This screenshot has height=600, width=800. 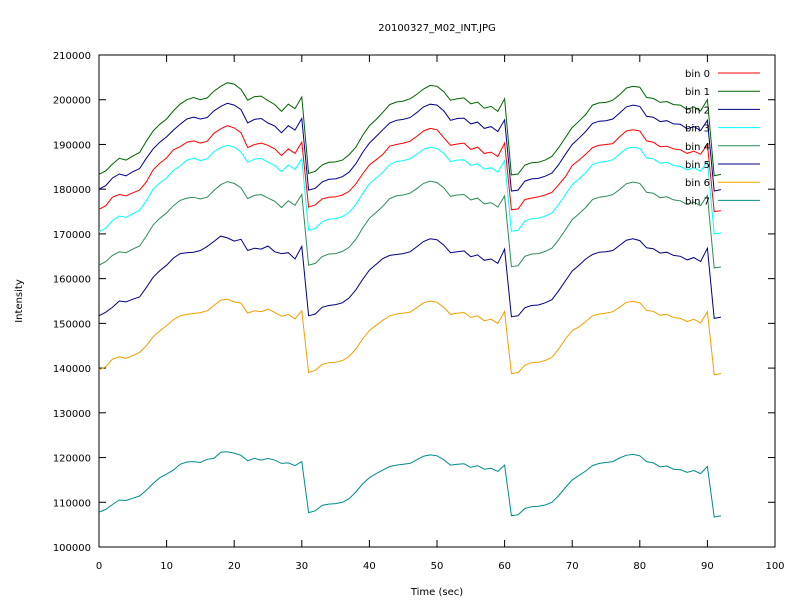 What do you see at coordinates (437, 566) in the screenshot?
I see `x-tick-label: 50` at bounding box center [437, 566].